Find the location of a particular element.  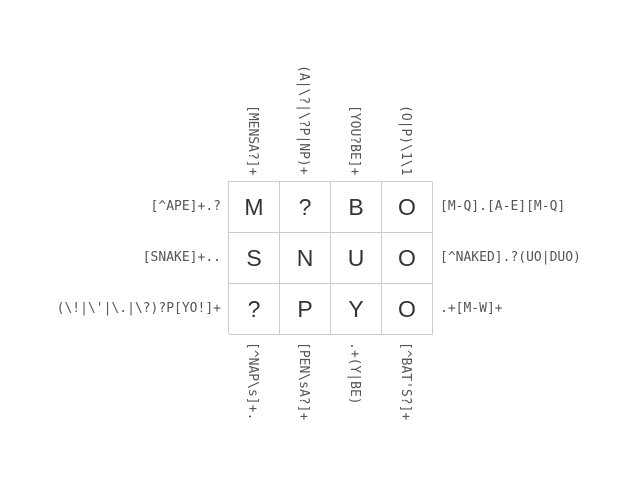

column-clue-bottom-2: [PEN\sA?]+ is located at coordinates (303, 381).